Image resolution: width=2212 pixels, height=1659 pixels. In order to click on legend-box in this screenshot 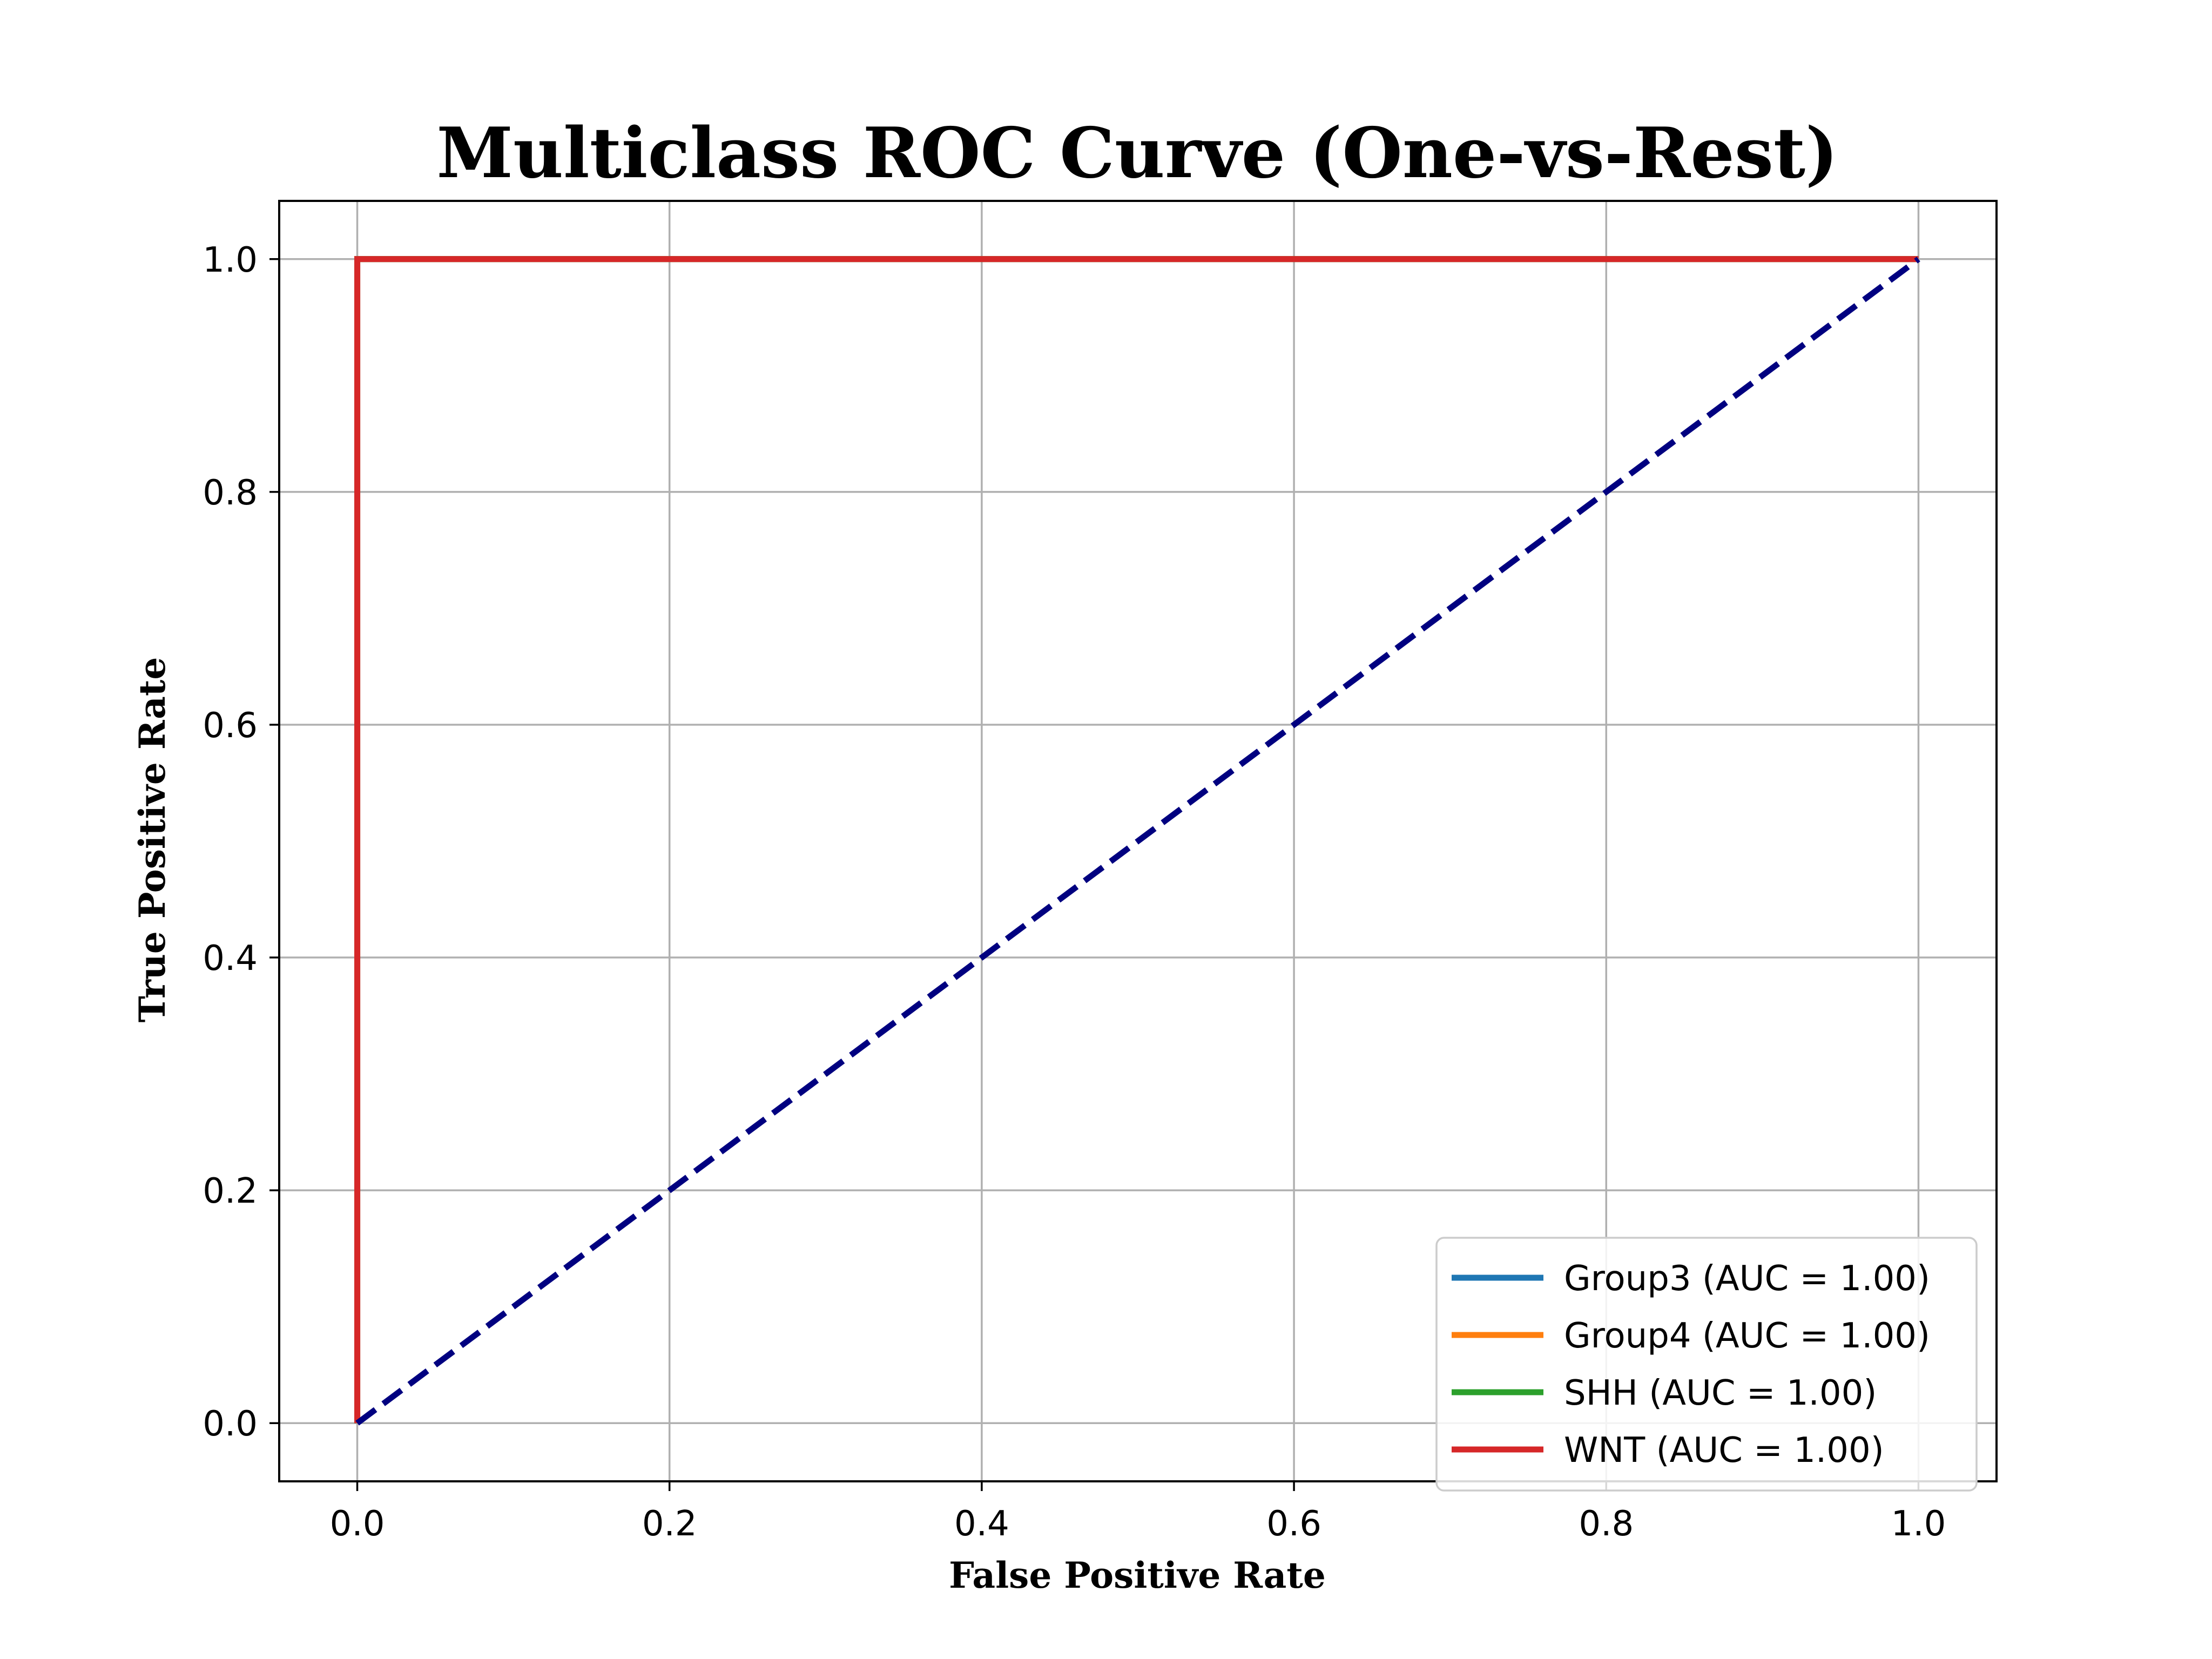, I will do `click(1706, 1364)`.